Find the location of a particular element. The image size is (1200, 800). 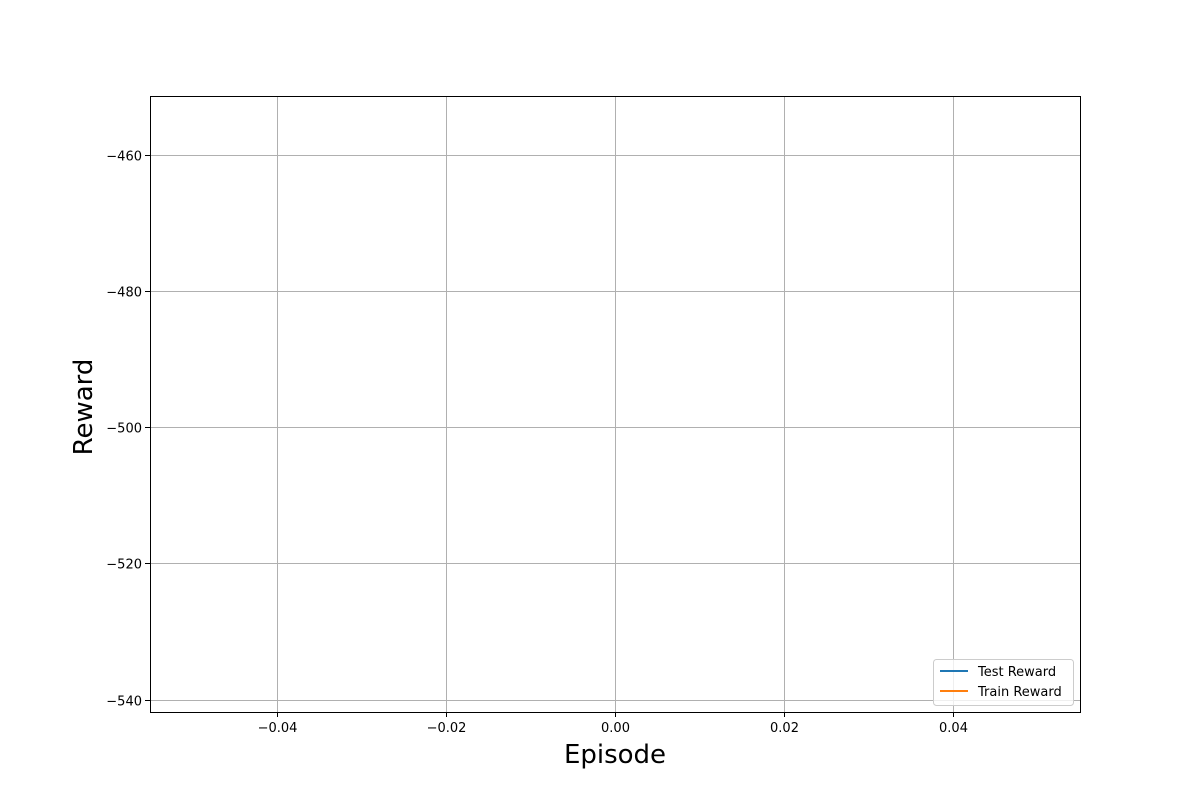

y-tick-label: −540 is located at coordinates (124, 702).